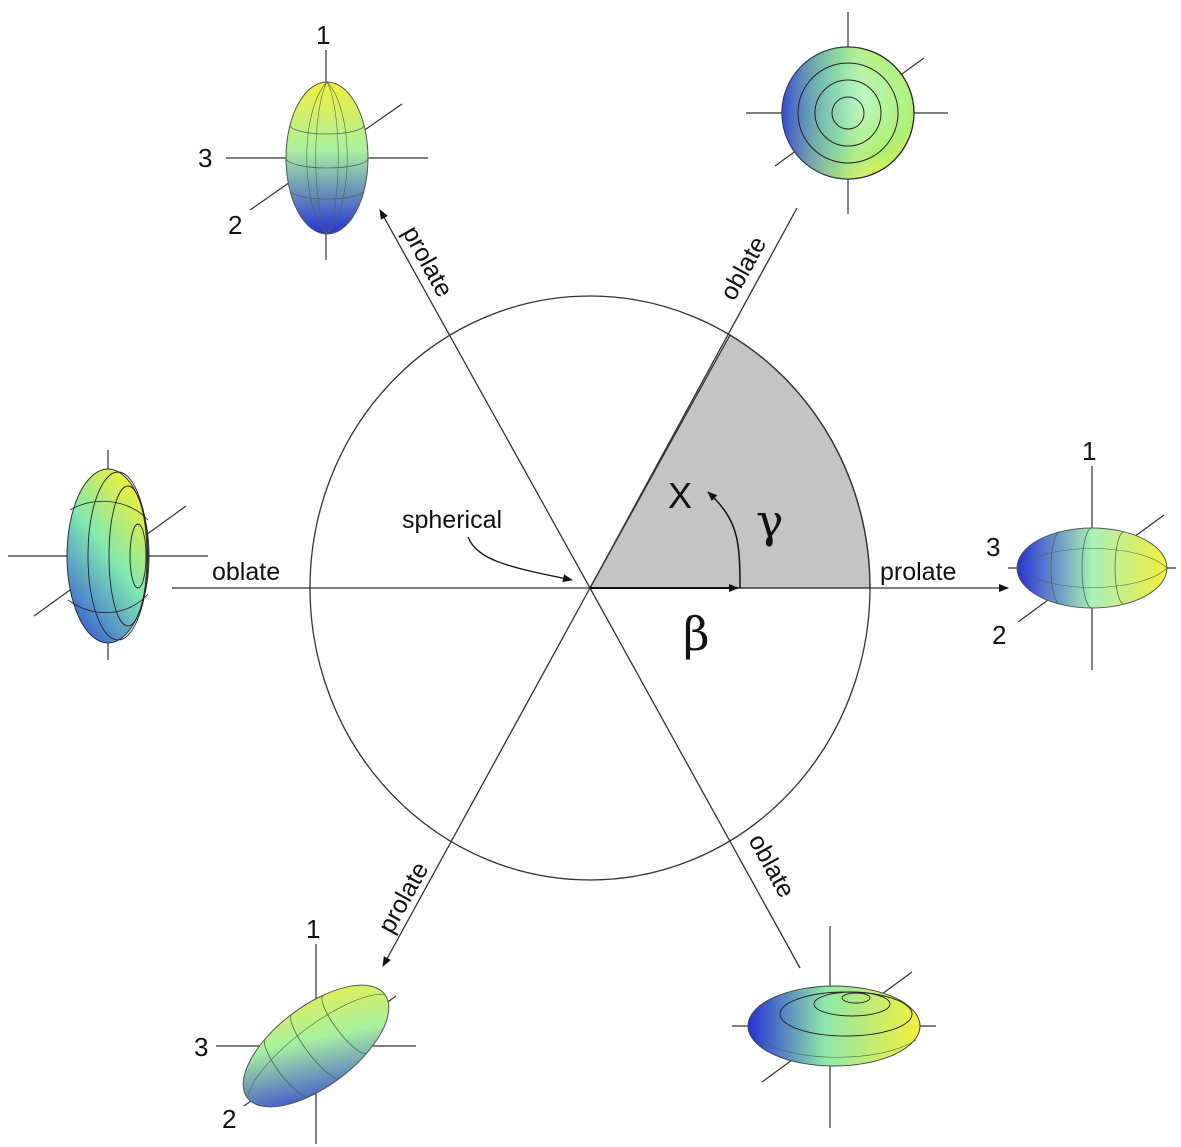  I want to click on ellipsoid-upper-left: 1 3 2, so click(313, 140).